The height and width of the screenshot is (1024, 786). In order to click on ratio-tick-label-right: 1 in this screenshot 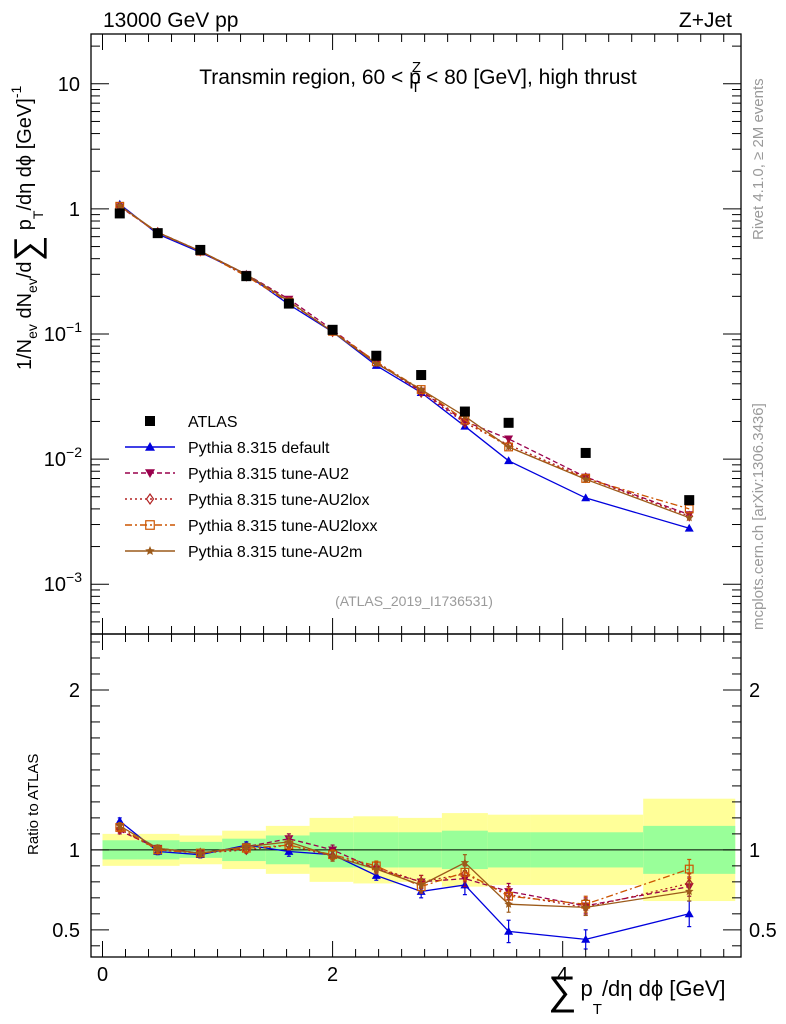, I will do `click(754, 851)`.